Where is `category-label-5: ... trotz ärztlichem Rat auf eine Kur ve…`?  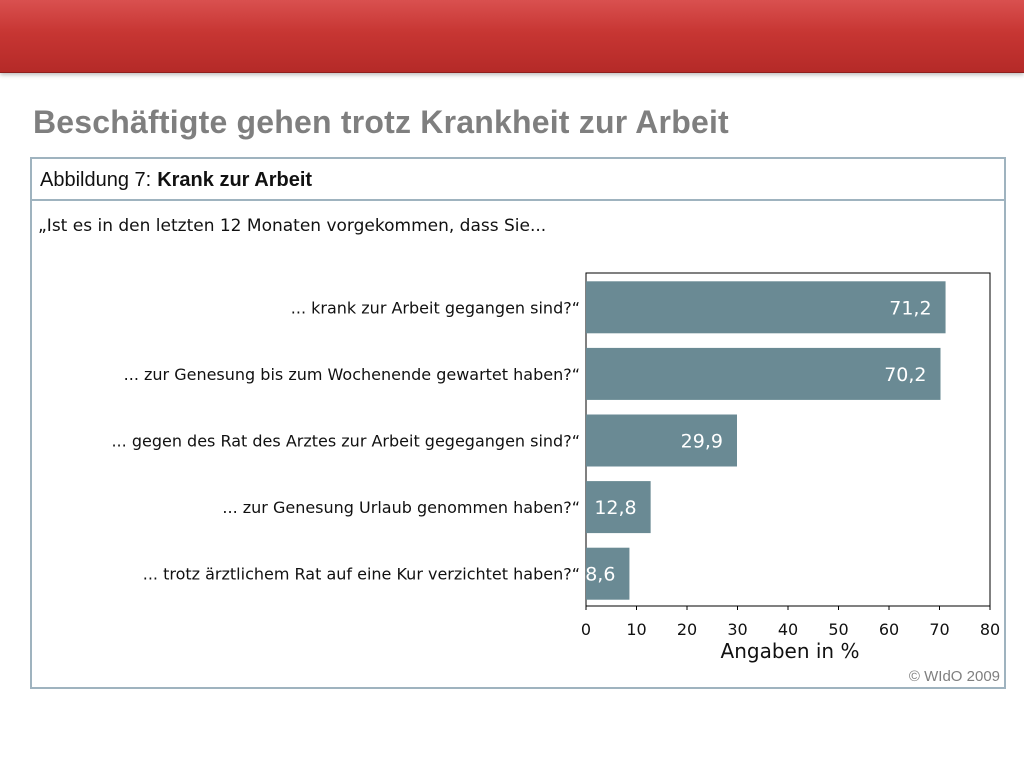
category-label-5: ... trotz ärztlichem Rat auf eine Kur ve… is located at coordinates (361, 574).